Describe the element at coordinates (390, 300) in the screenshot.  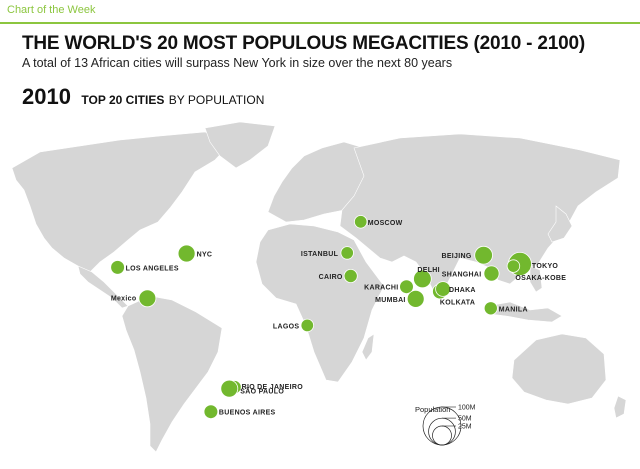
I see `city-label-mumbai: MUMBAI` at that location.